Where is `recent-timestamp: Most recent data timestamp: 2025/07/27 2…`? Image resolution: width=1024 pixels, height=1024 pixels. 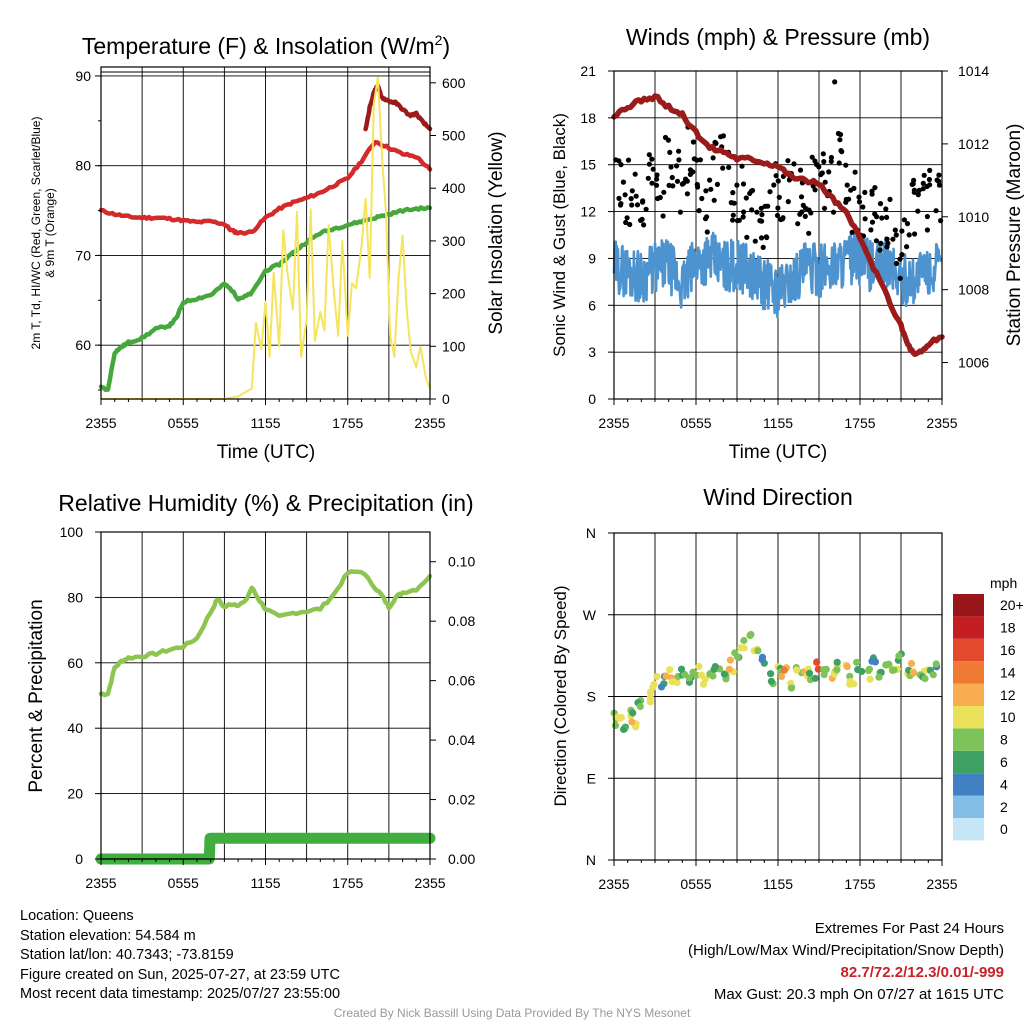 recent-timestamp: Most recent data timestamp: 2025/07/27 2… is located at coordinates (180, 994).